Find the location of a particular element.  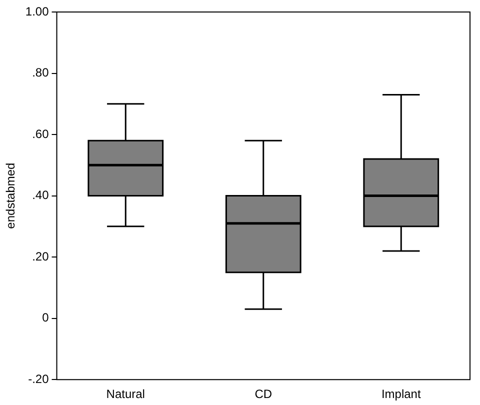

y-tick-label: -.20 is located at coordinates (39, 379).